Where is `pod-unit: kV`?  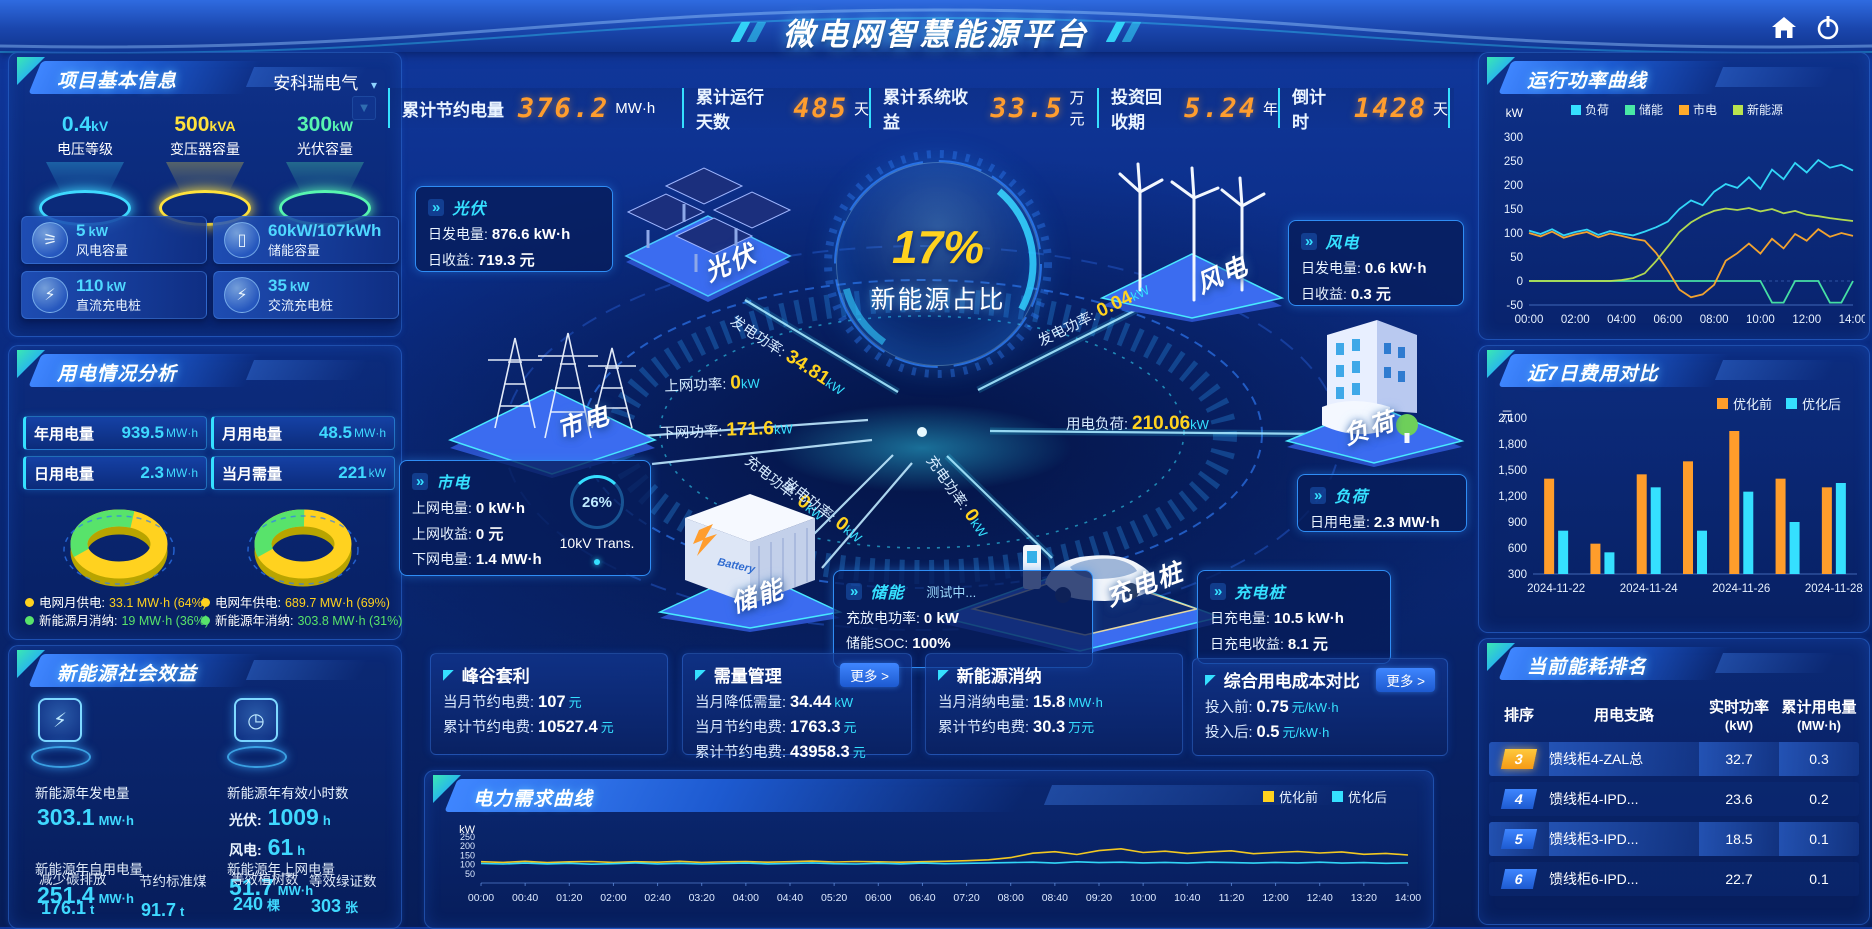
pod-unit: kV is located at coordinates (100, 126).